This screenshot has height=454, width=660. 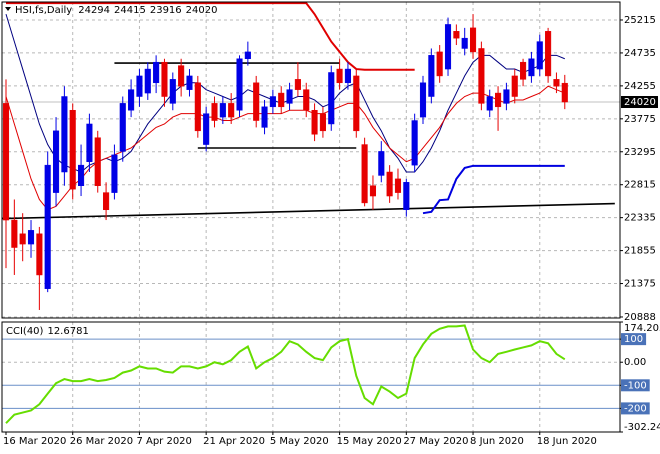 I want to click on y-tick-label: 23295, so click(x=640, y=152).